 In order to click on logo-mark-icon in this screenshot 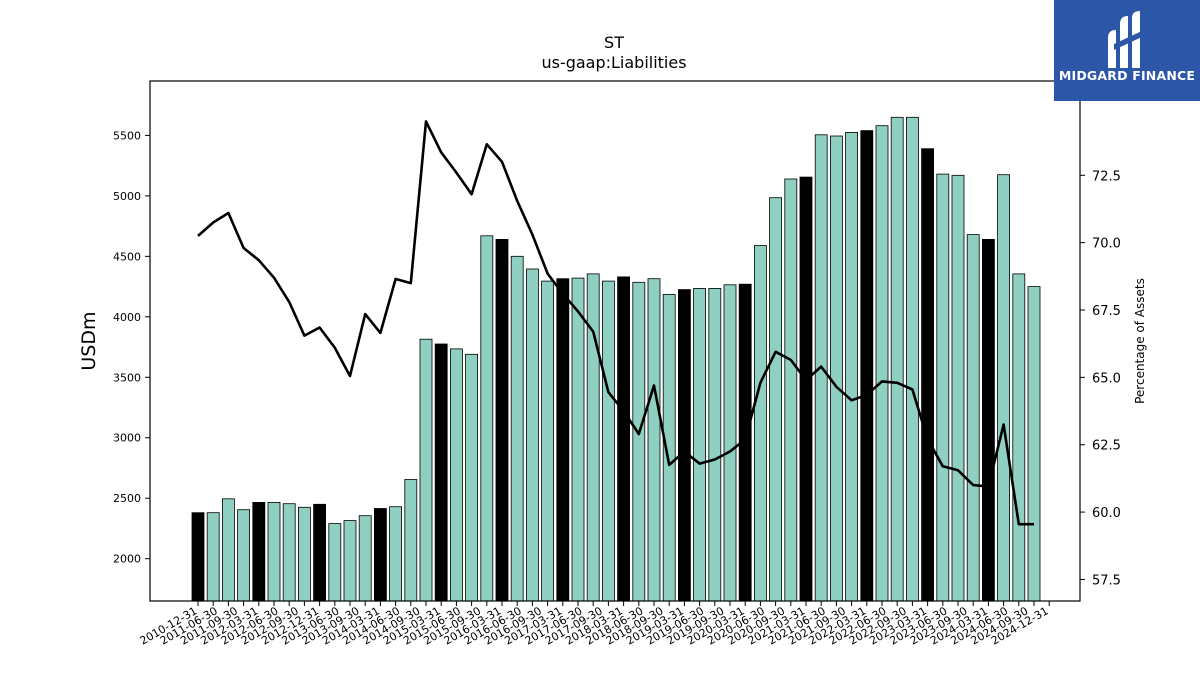, I will do `click(1126, 39)`.